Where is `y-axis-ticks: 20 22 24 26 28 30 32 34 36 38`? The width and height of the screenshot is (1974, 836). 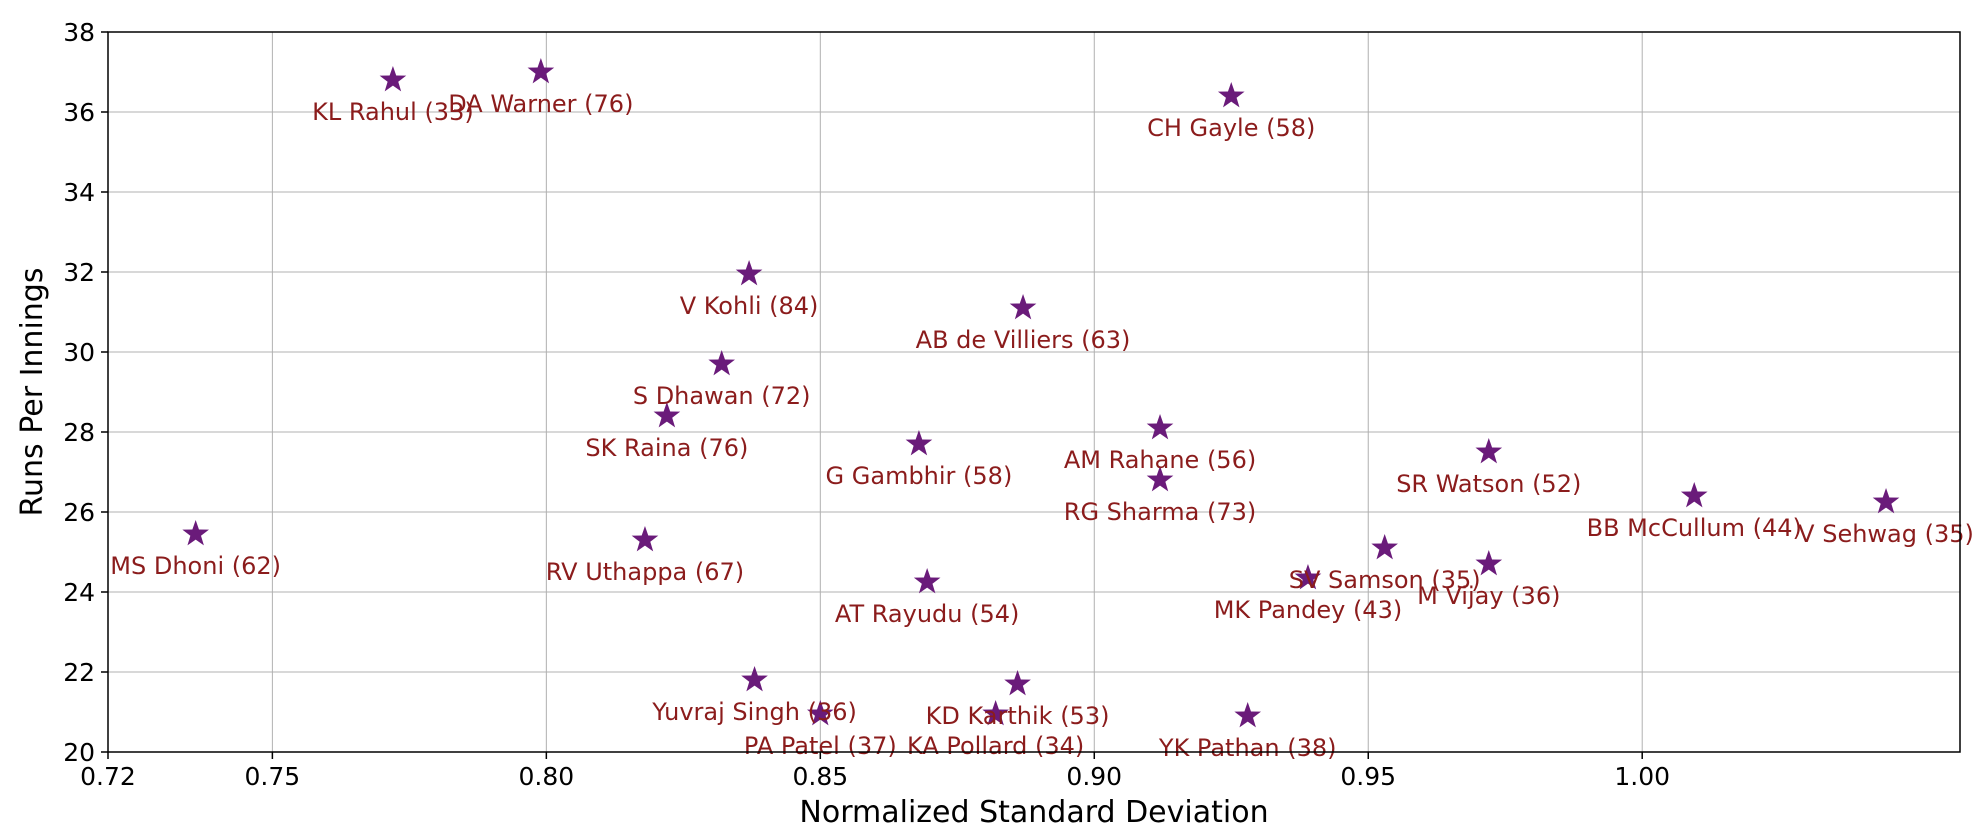 y-axis-ticks: 20 22 24 26 28 30 32 34 36 38 is located at coordinates (85, 392).